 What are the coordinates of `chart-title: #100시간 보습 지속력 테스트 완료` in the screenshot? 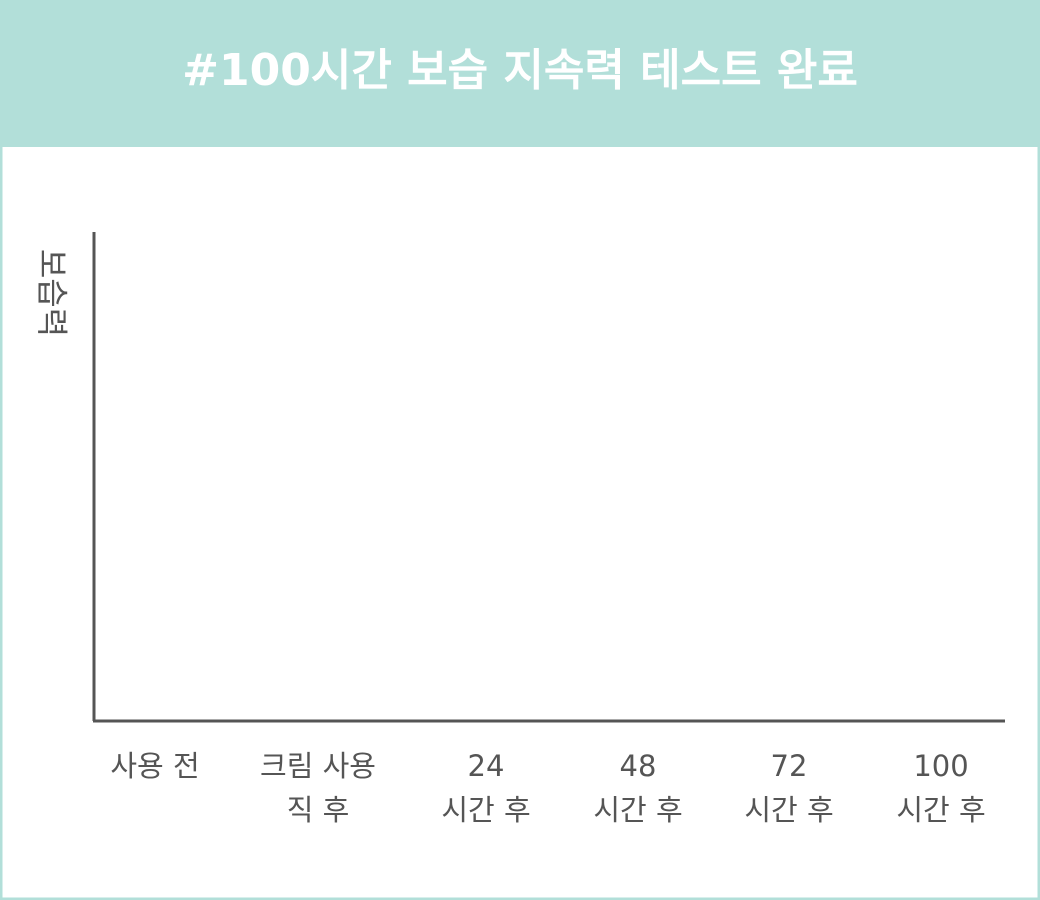 It's located at (520, 70).